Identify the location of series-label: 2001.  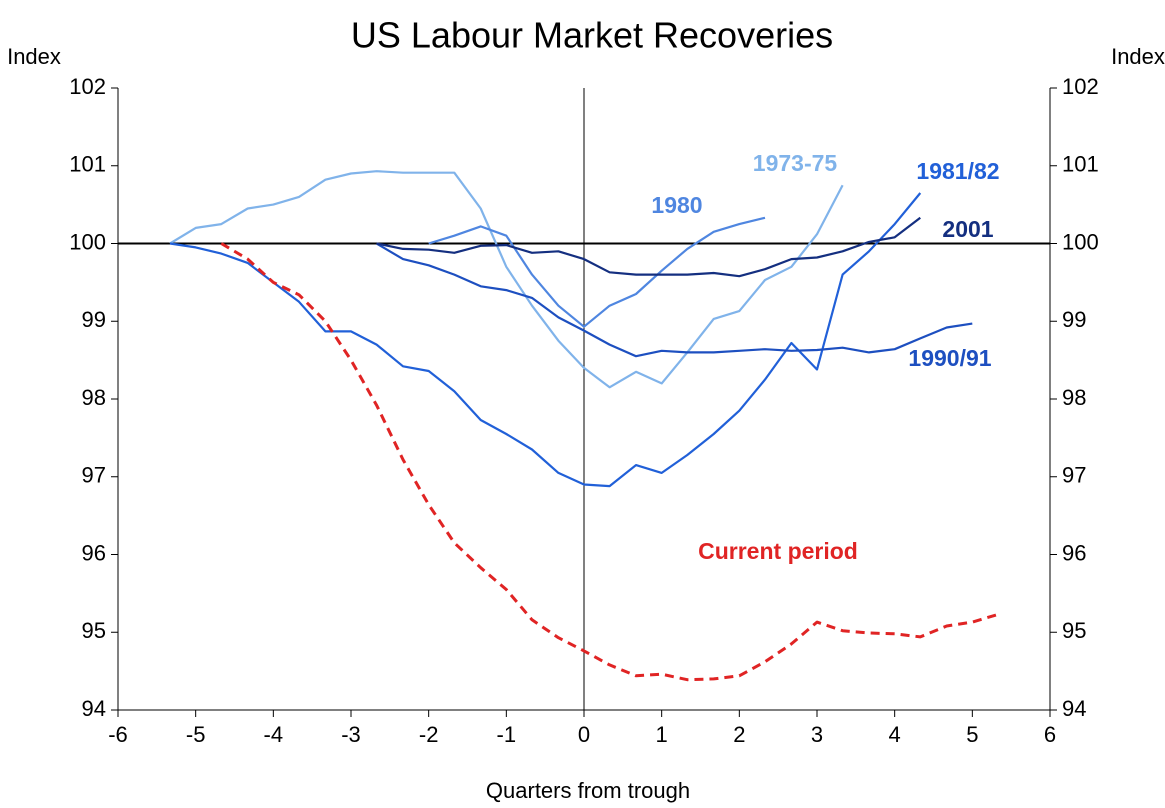
(967, 229).